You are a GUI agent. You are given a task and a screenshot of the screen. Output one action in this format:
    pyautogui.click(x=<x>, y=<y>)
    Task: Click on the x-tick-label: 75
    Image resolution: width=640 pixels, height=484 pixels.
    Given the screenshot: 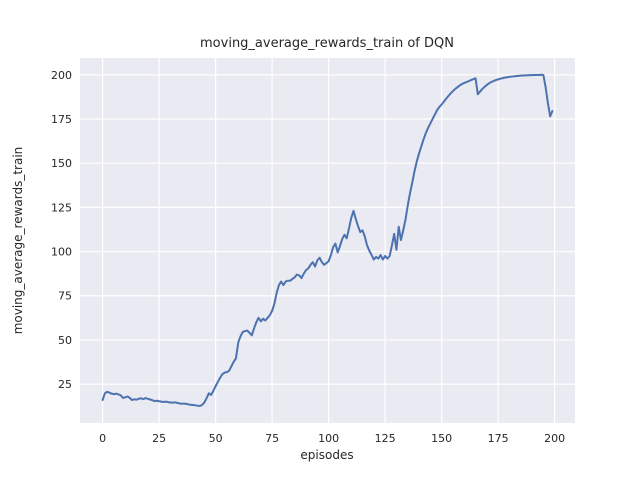 What is the action you would take?
    pyautogui.click(x=272, y=438)
    